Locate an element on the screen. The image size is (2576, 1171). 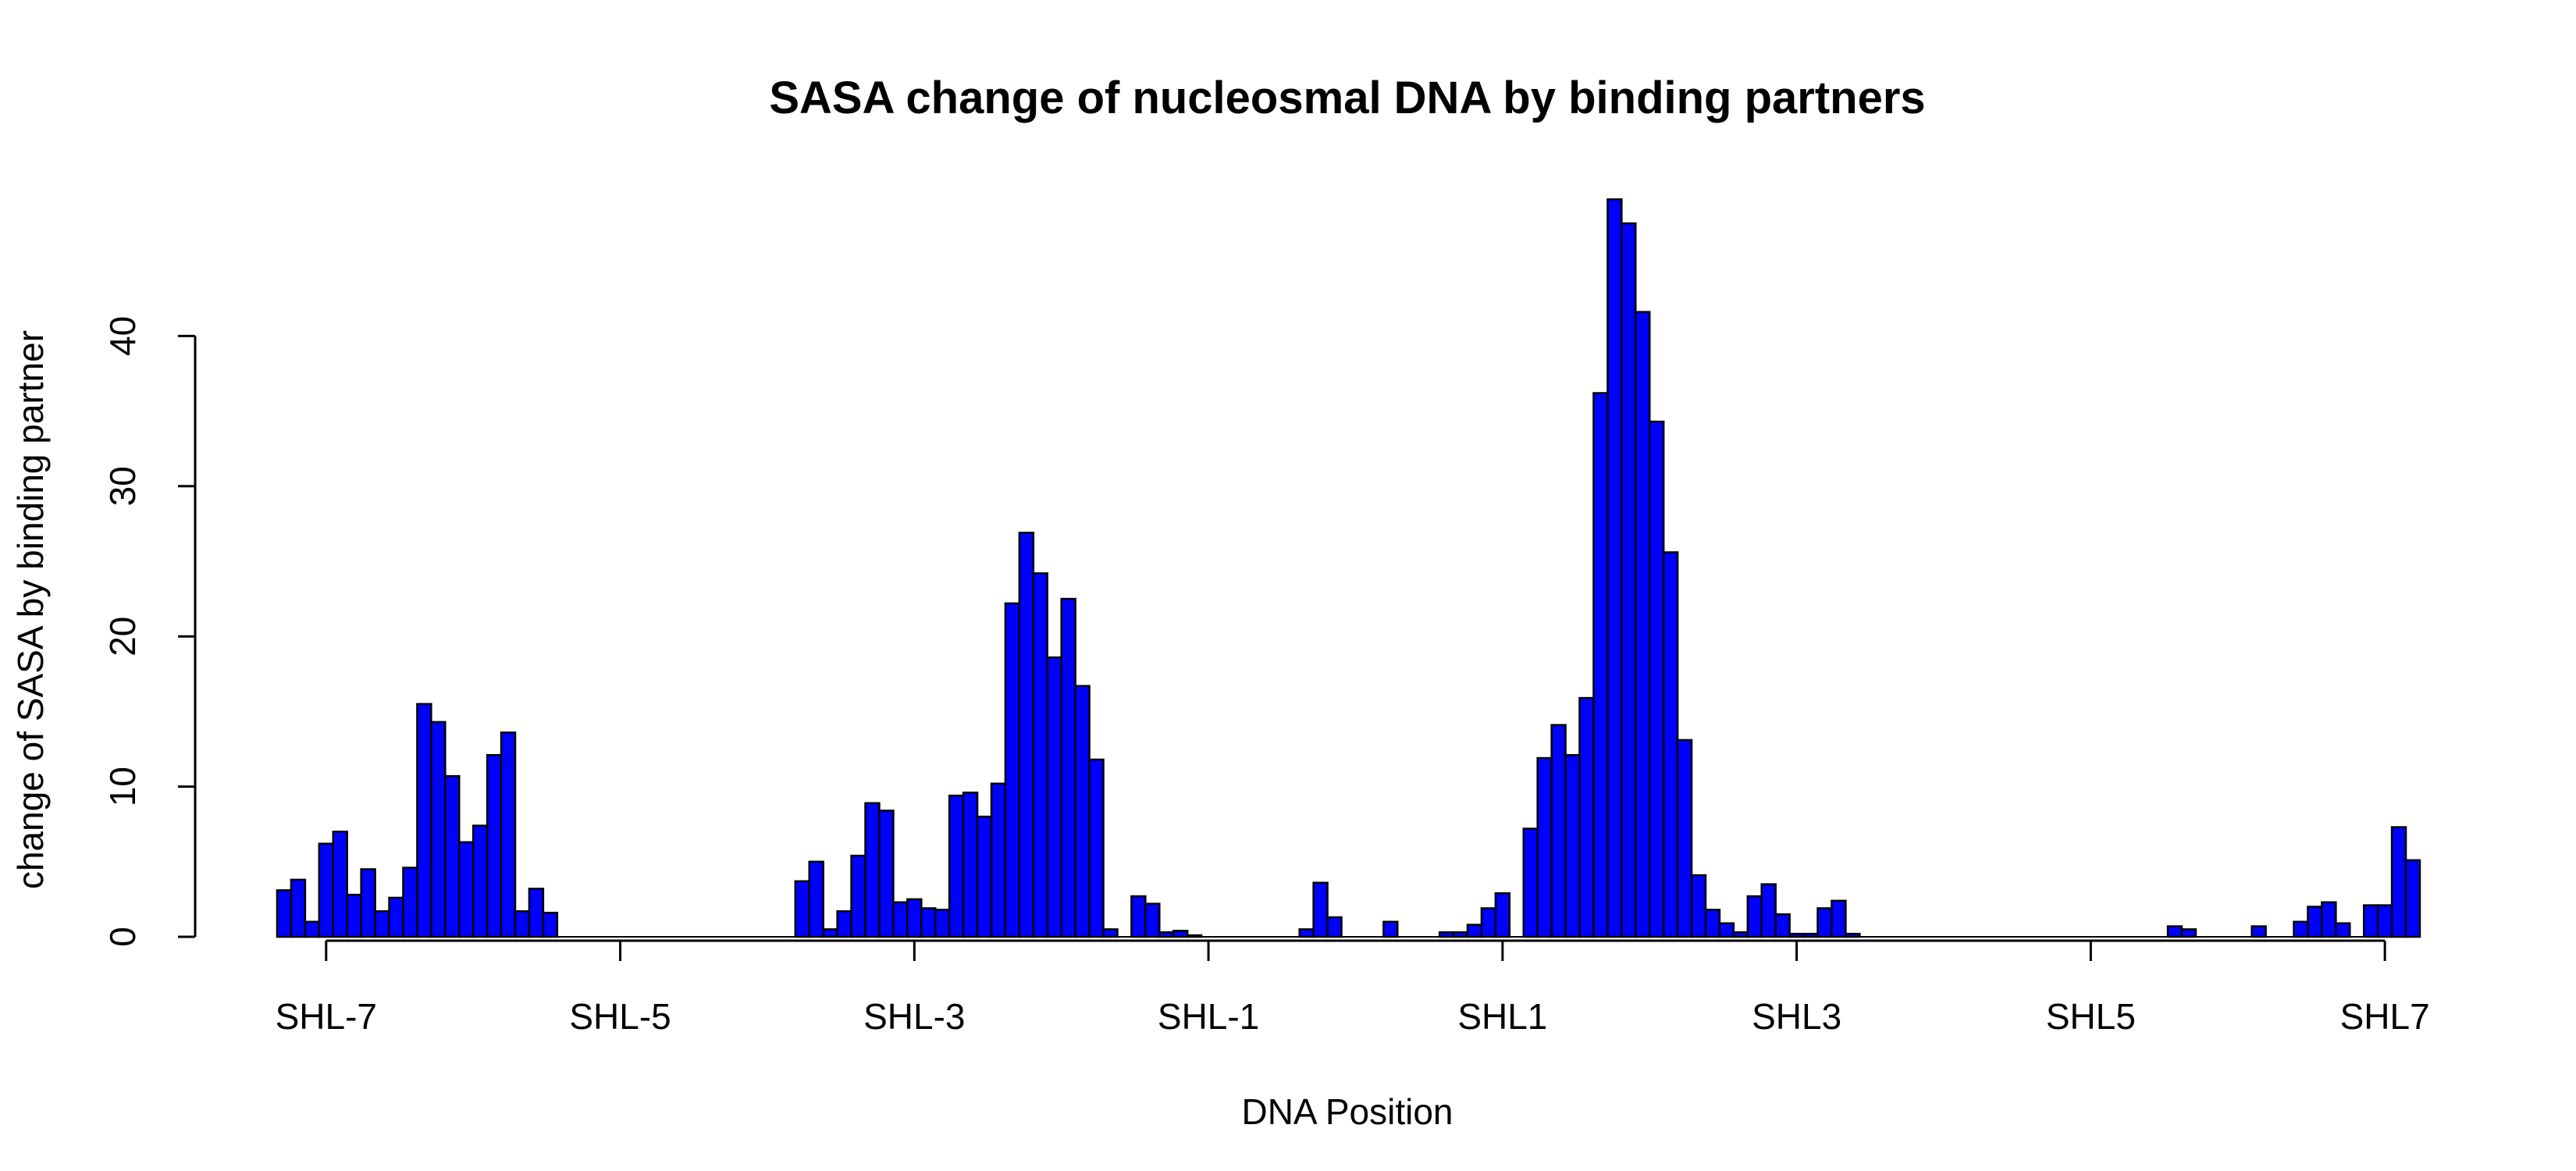
x-tick-label: SHL-3 is located at coordinates (914, 1016).